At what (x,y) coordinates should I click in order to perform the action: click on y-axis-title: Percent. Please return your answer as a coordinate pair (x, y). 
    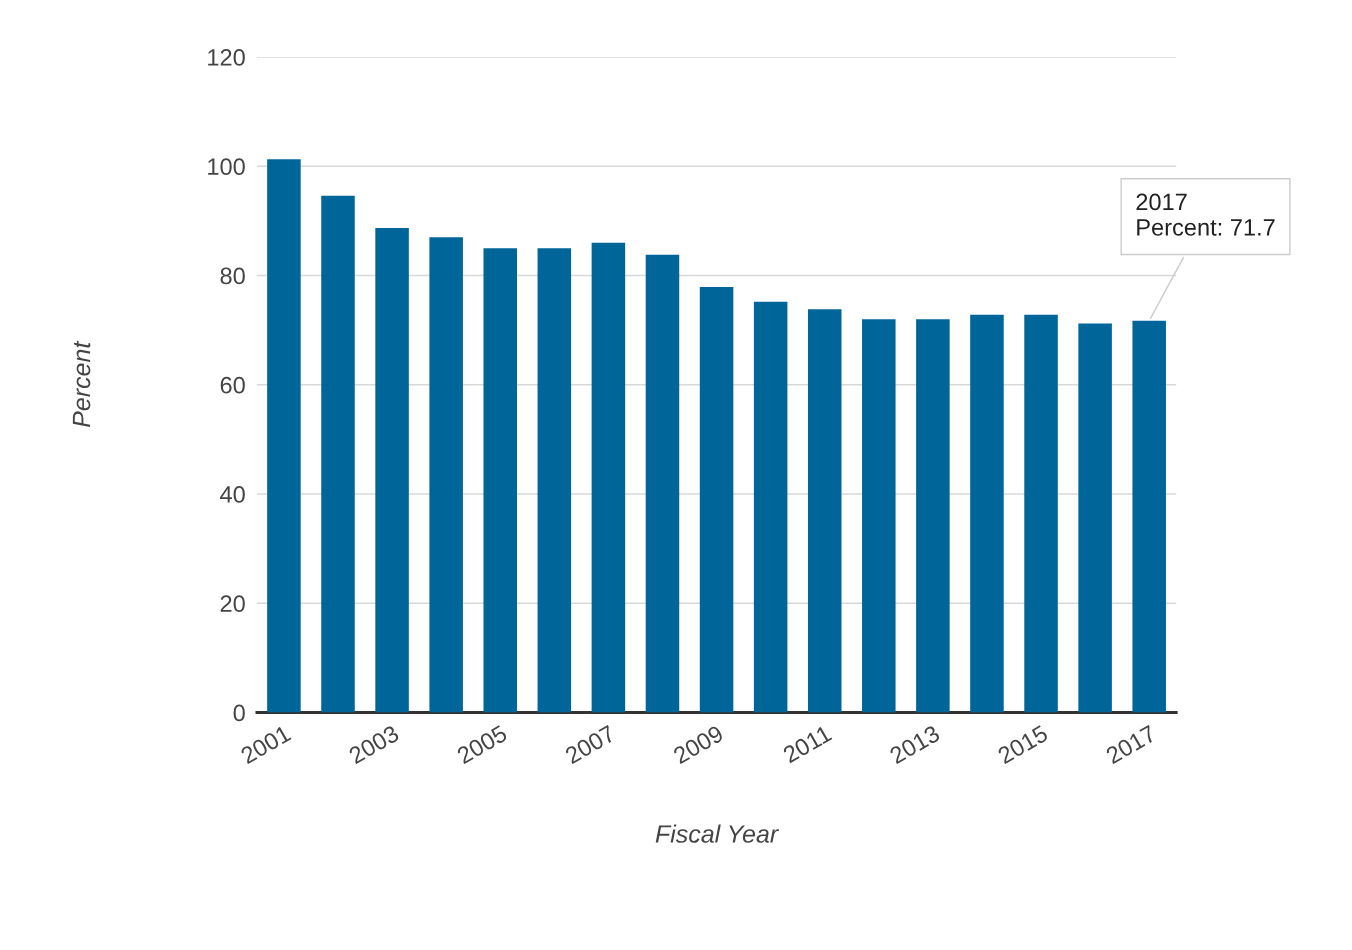
    Looking at the image, I should click on (81, 384).